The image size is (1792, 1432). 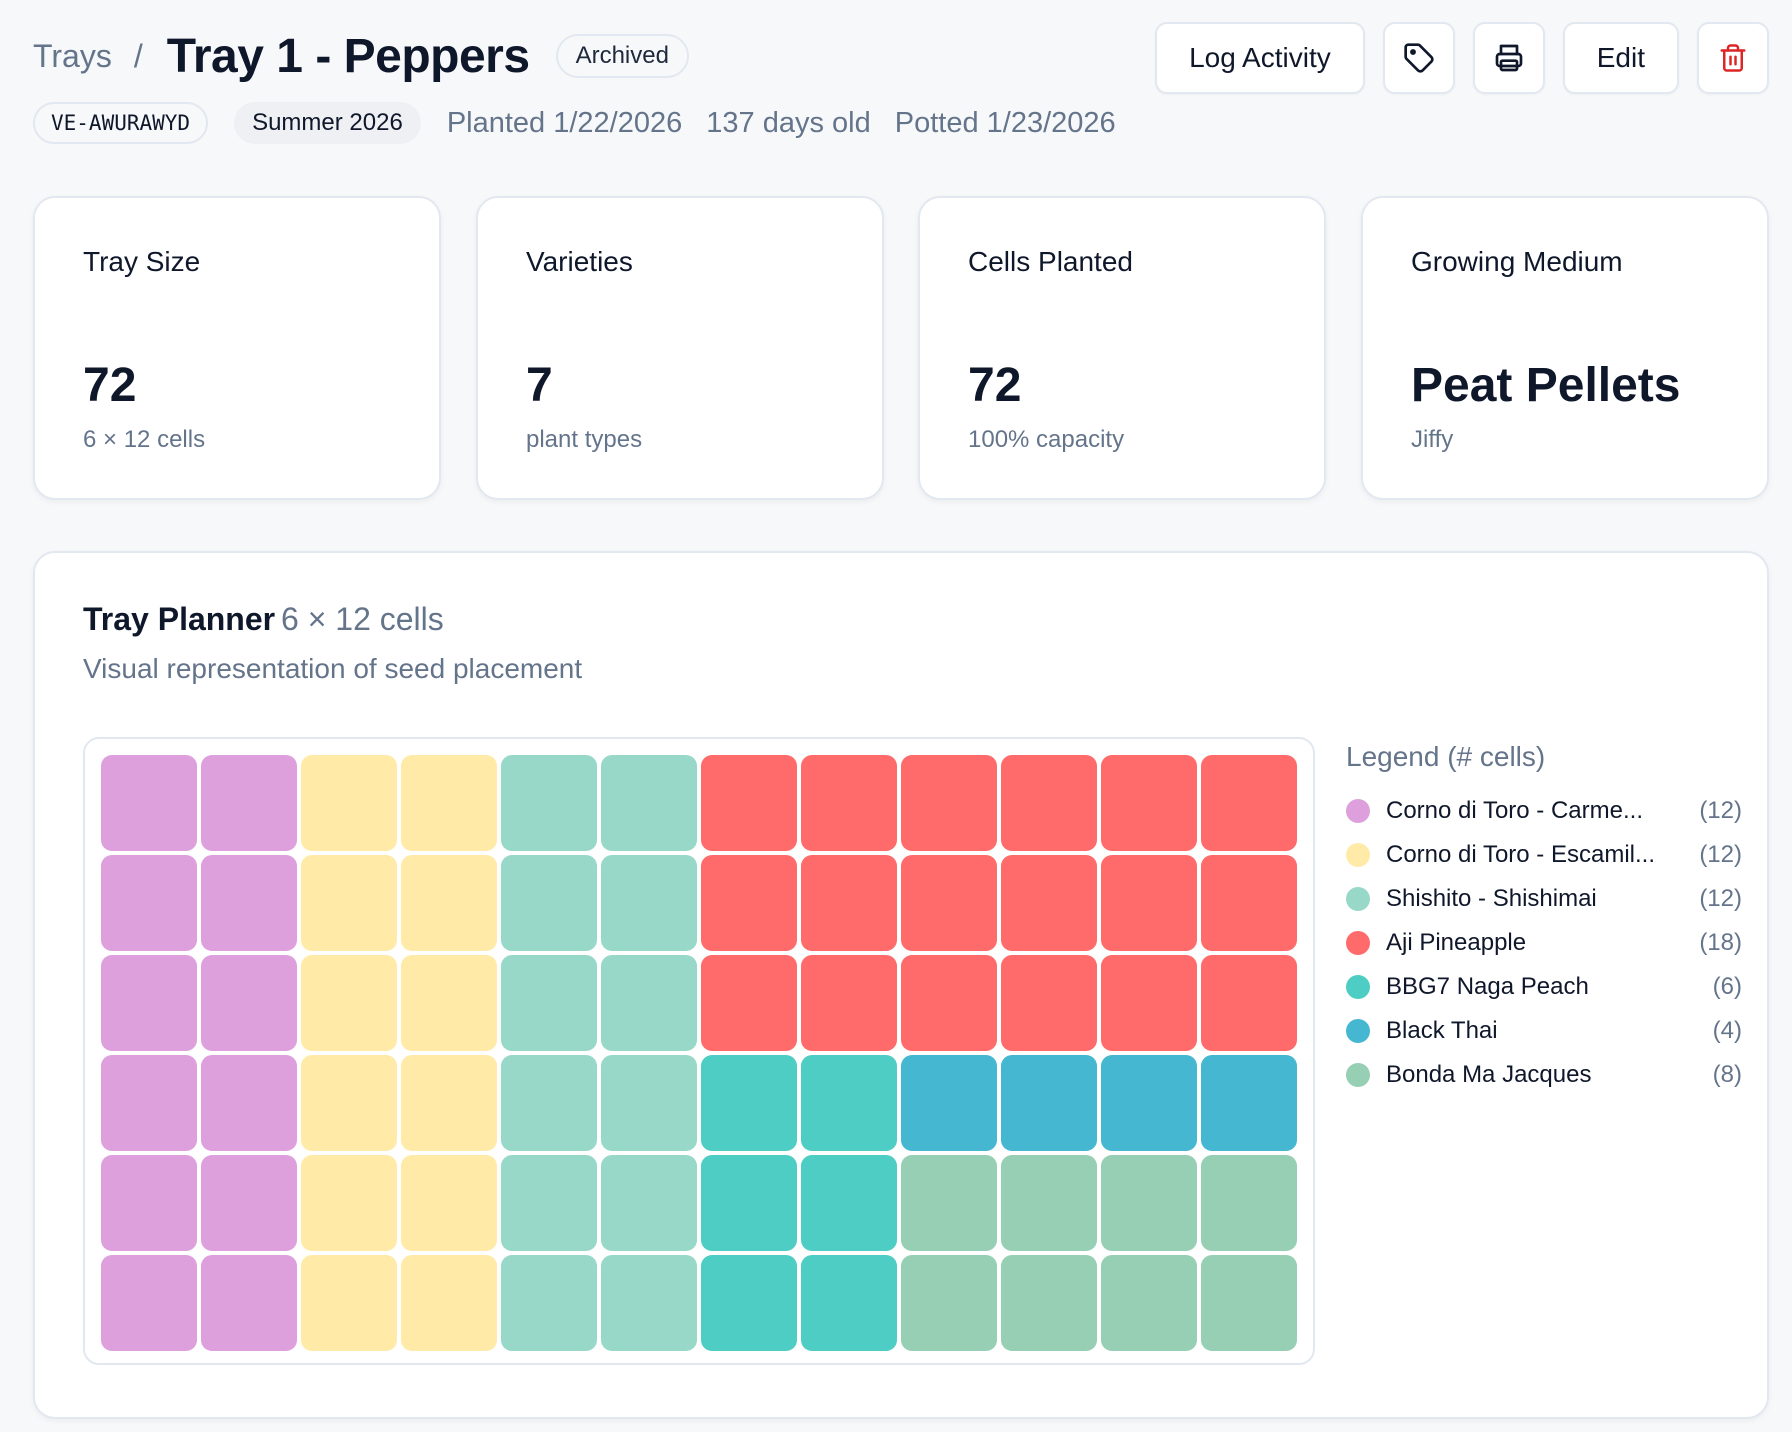 I want to click on print-button, so click(x=1508, y=58).